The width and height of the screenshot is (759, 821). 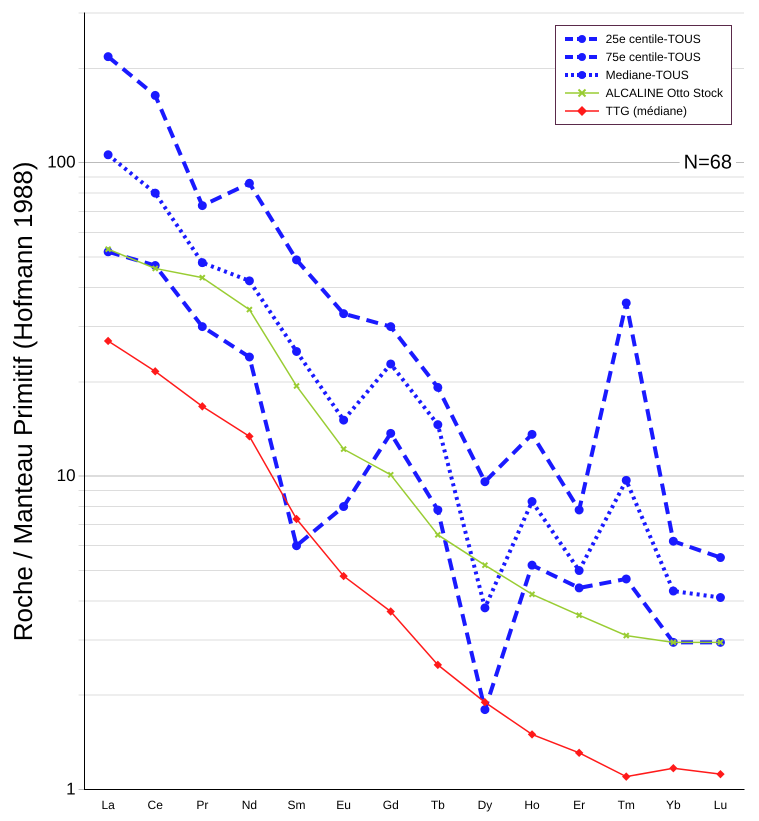 What do you see at coordinates (108, 805) in the screenshot?
I see `x-tick-label: La` at bounding box center [108, 805].